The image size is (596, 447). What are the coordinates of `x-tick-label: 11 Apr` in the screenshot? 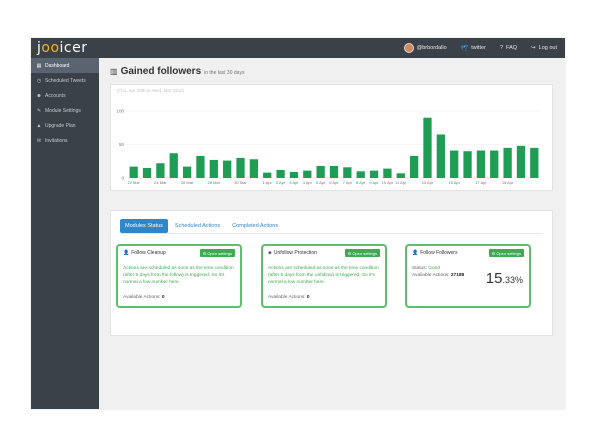 It's located at (401, 182).